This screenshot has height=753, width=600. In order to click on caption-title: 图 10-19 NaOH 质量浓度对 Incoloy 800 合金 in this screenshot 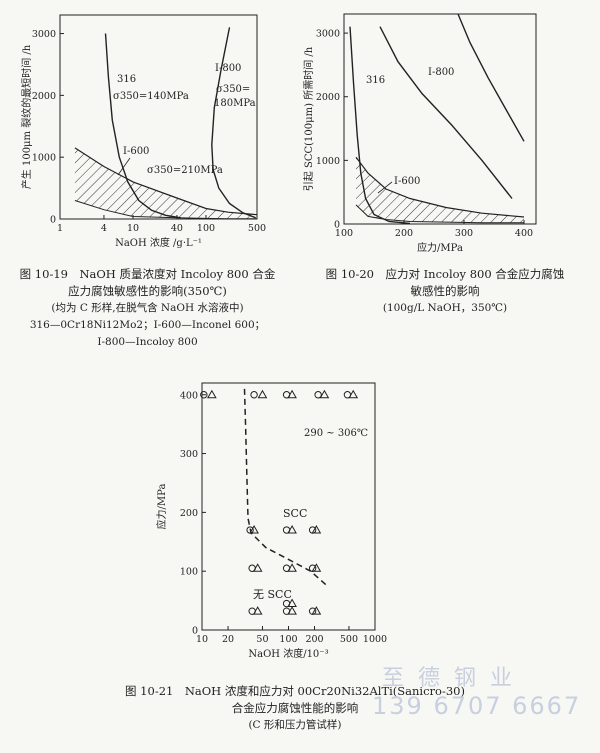, I will do `click(147, 274)`.